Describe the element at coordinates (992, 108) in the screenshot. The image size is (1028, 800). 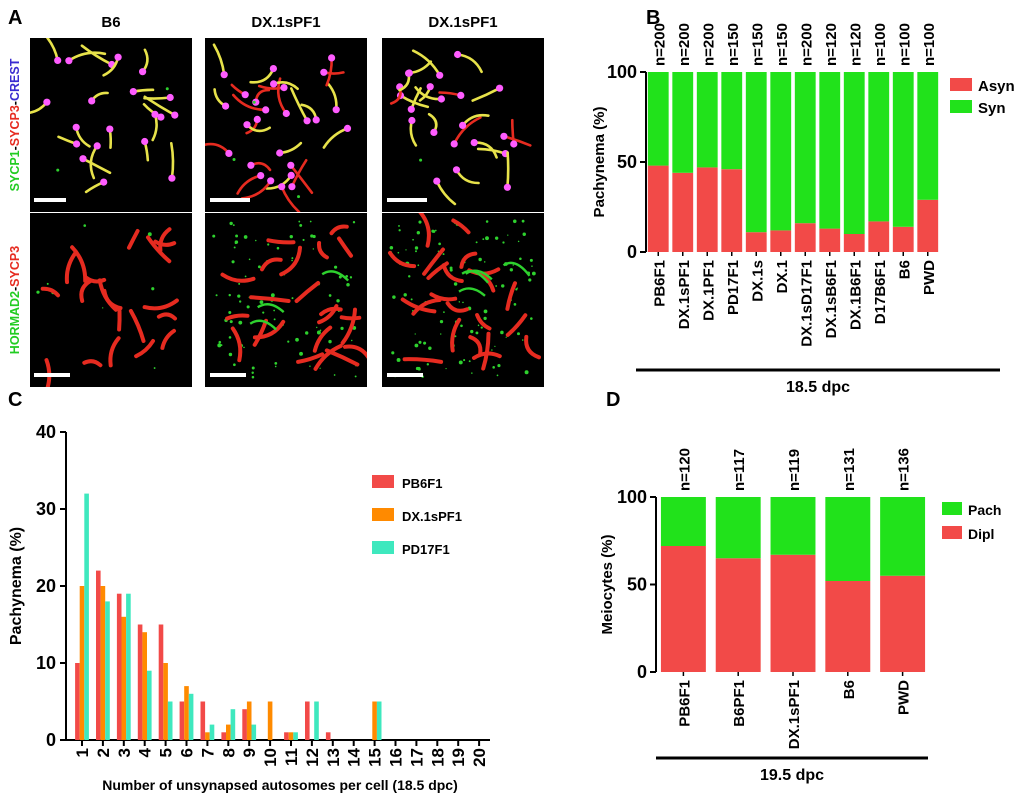
I see `legend-label: Syn` at that location.